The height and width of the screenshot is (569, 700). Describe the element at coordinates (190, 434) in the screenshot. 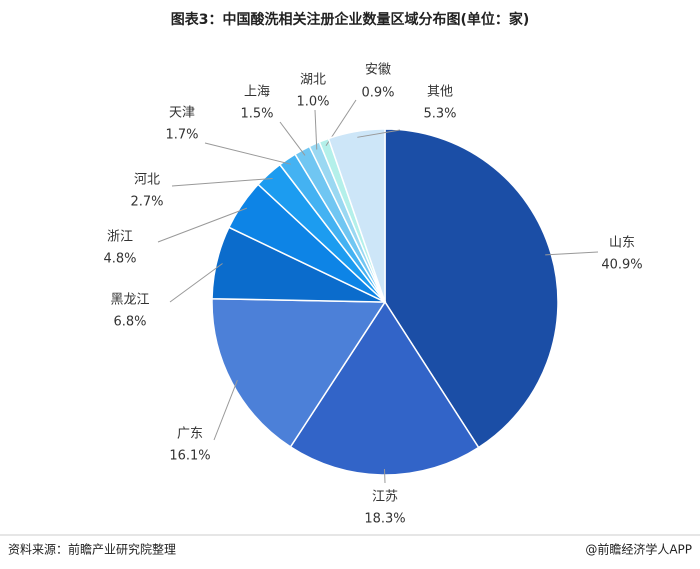

I see `category-label: 广东` at that location.